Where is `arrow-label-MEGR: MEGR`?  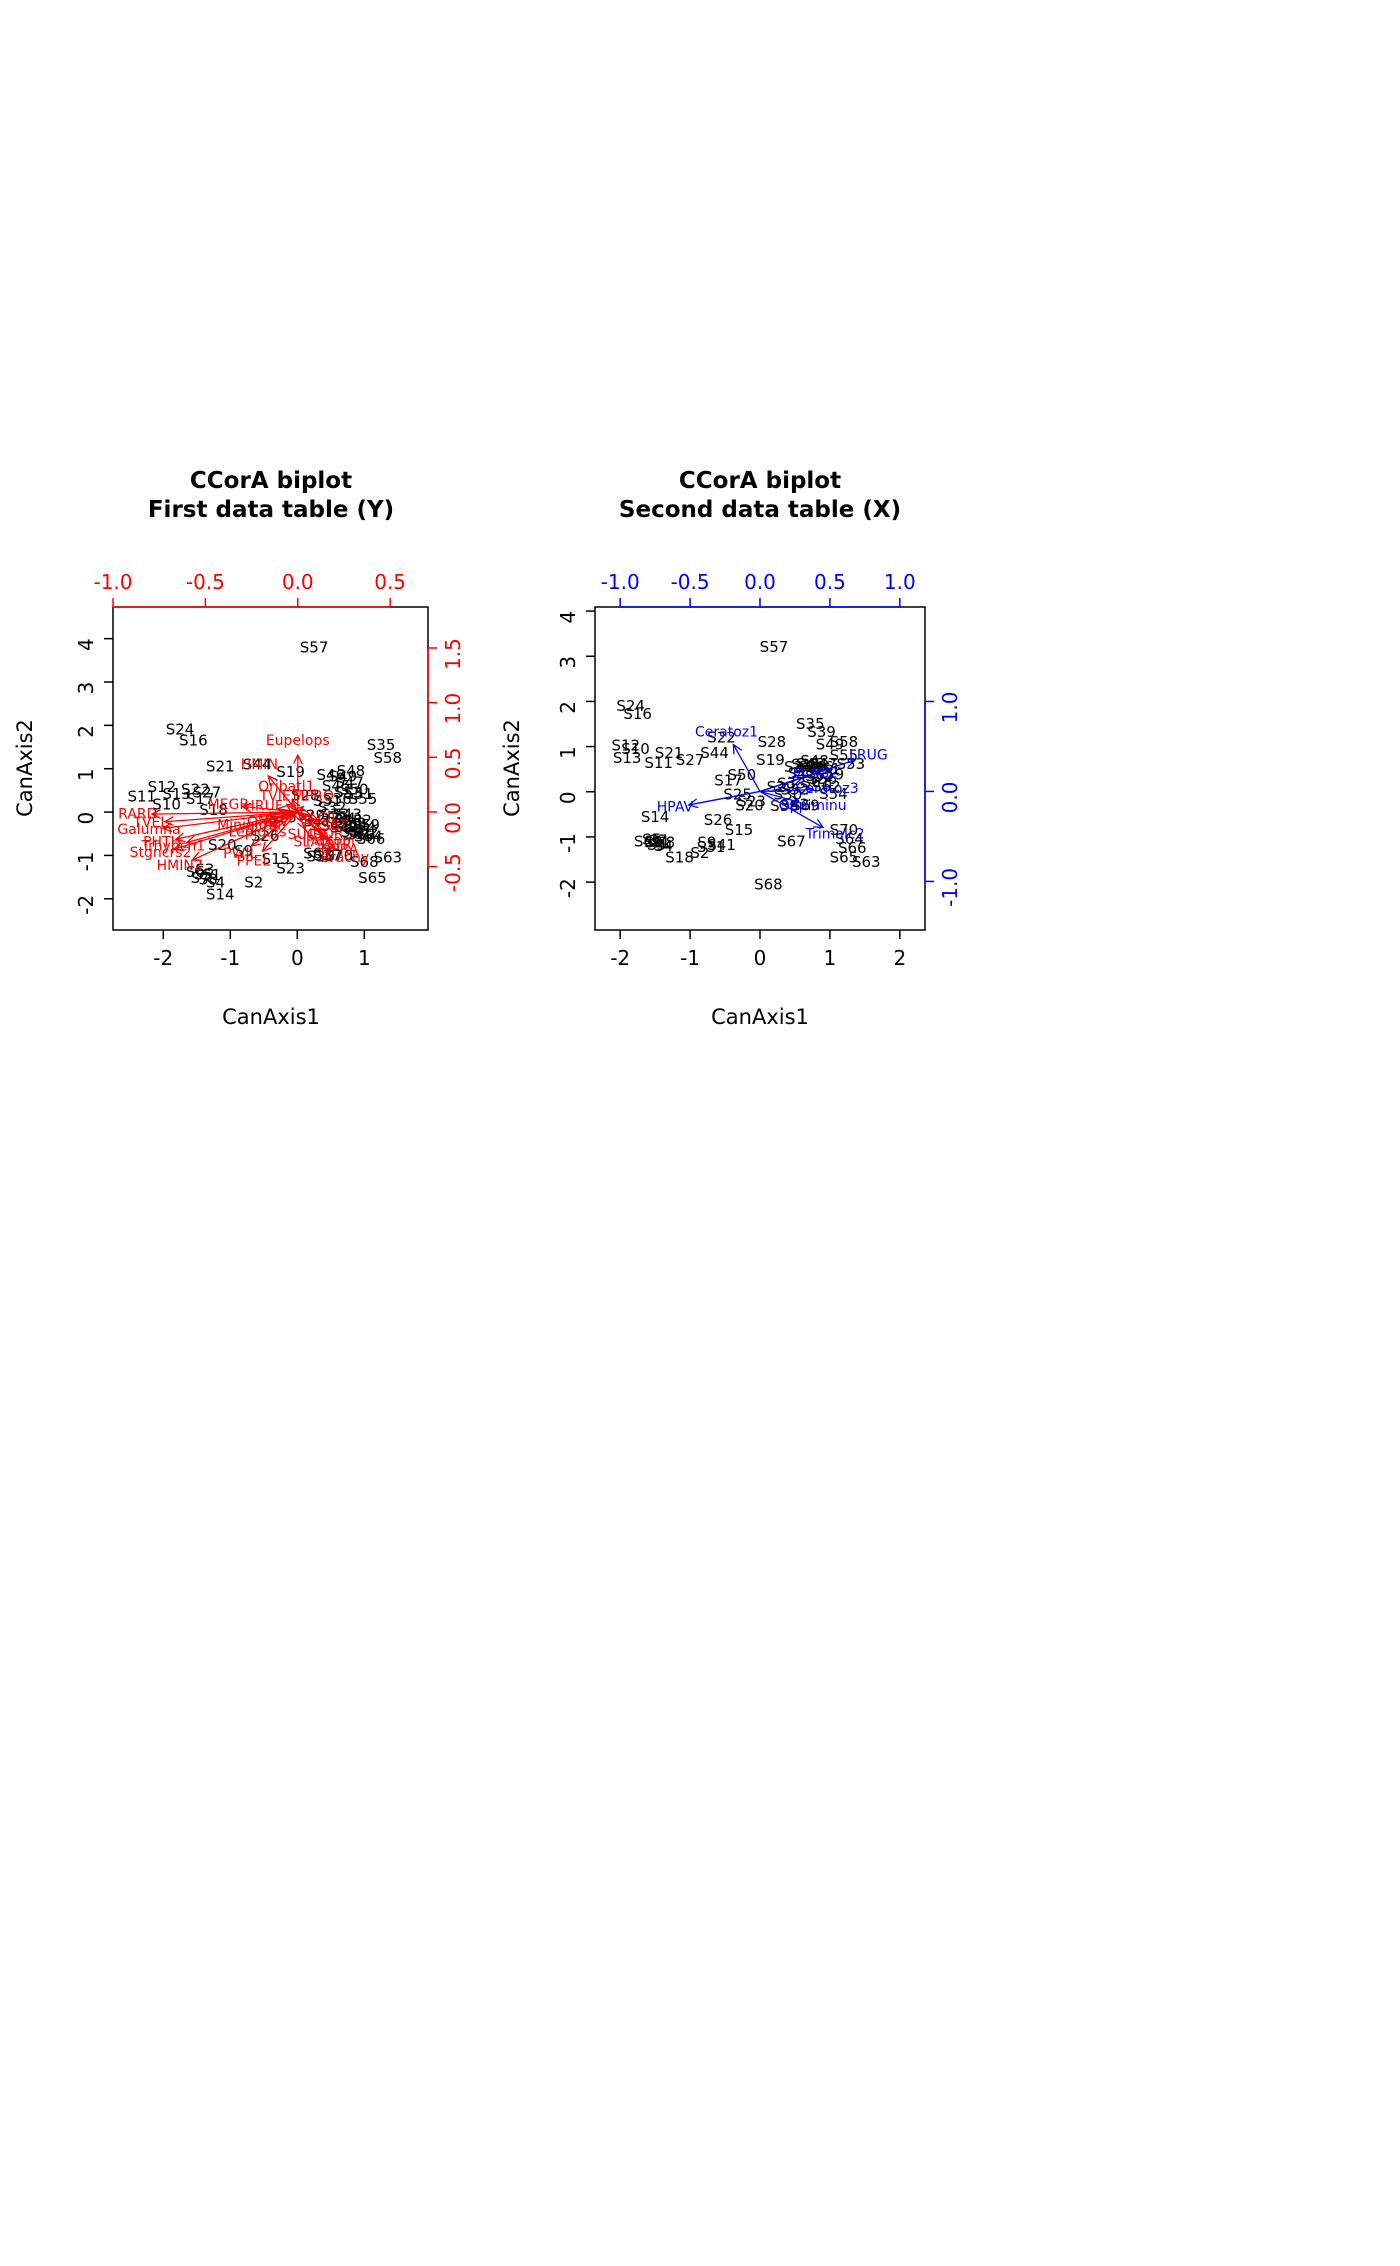 arrow-label-MEGR: MEGR is located at coordinates (229, 805).